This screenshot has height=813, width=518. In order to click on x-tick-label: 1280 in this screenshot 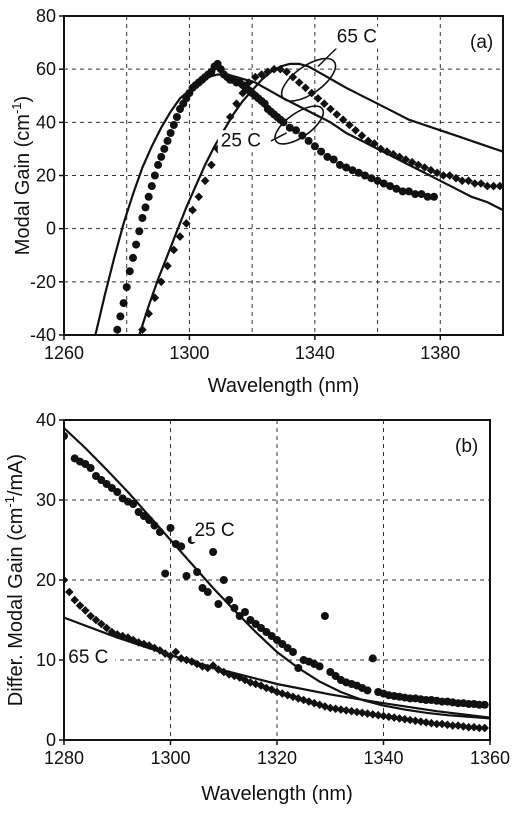, I will do `click(64, 758)`.